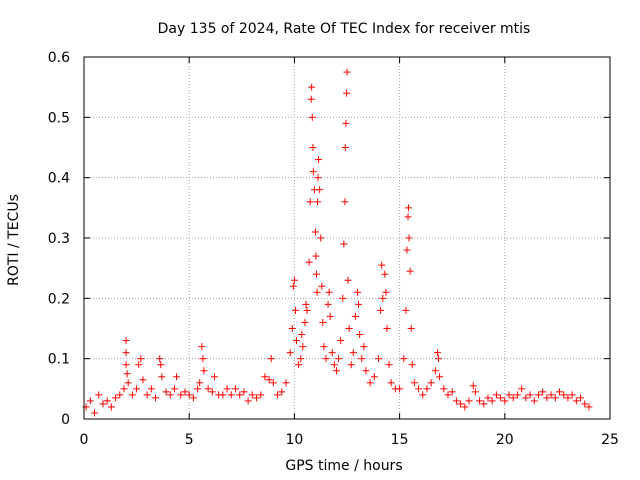 The width and height of the screenshot is (640, 480). What do you see at coordinates (294, 440) in the screenshot?
I see `x-tick-label: 10` at bounding box center [294, 440].